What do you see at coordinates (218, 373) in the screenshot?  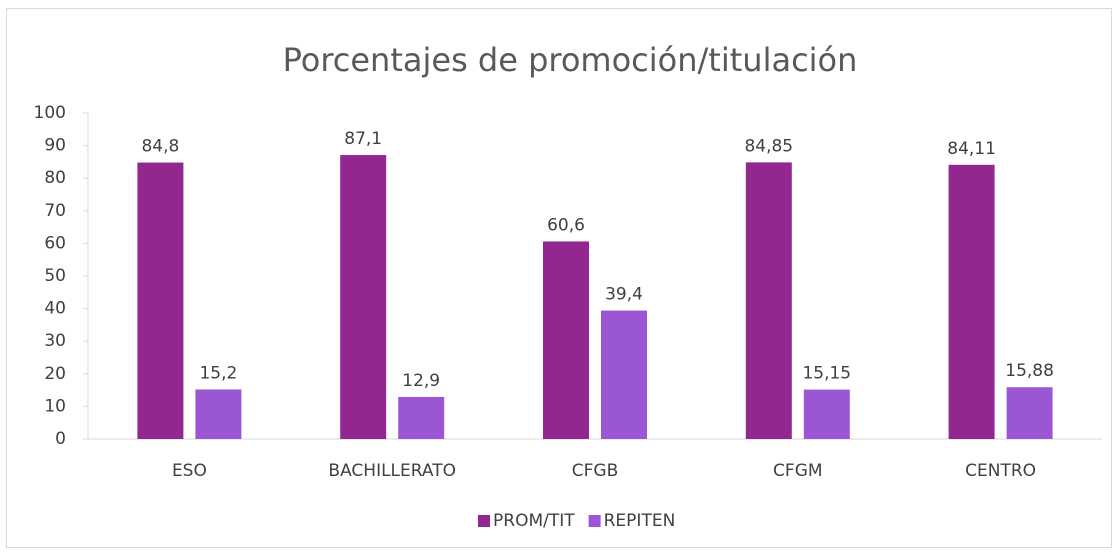 I see `data-label: 15,2` at bounding box center [218, 373].